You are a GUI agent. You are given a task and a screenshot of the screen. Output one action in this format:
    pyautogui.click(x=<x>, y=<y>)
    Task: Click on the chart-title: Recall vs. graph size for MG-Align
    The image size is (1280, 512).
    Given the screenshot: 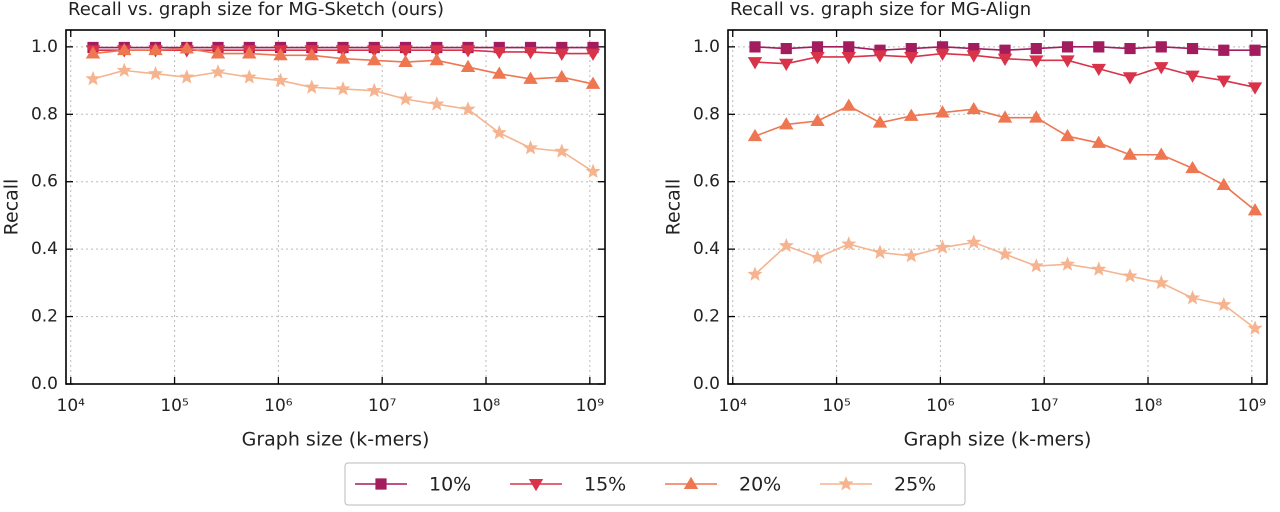 What is the action you would take?
    pyautogui.click(x=880, y=10)
    